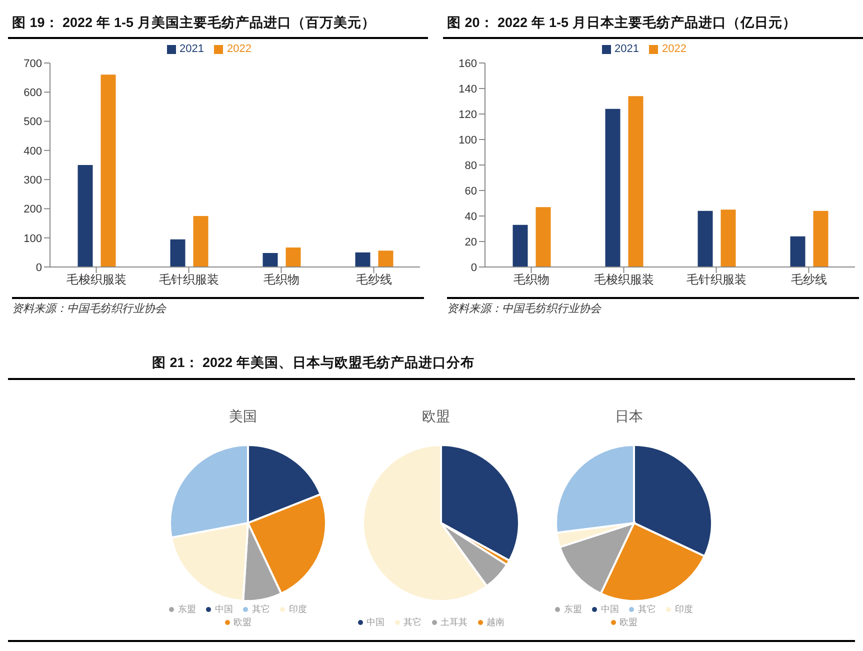  I want to click on legend-label: 土耳其, so click(454, 622).